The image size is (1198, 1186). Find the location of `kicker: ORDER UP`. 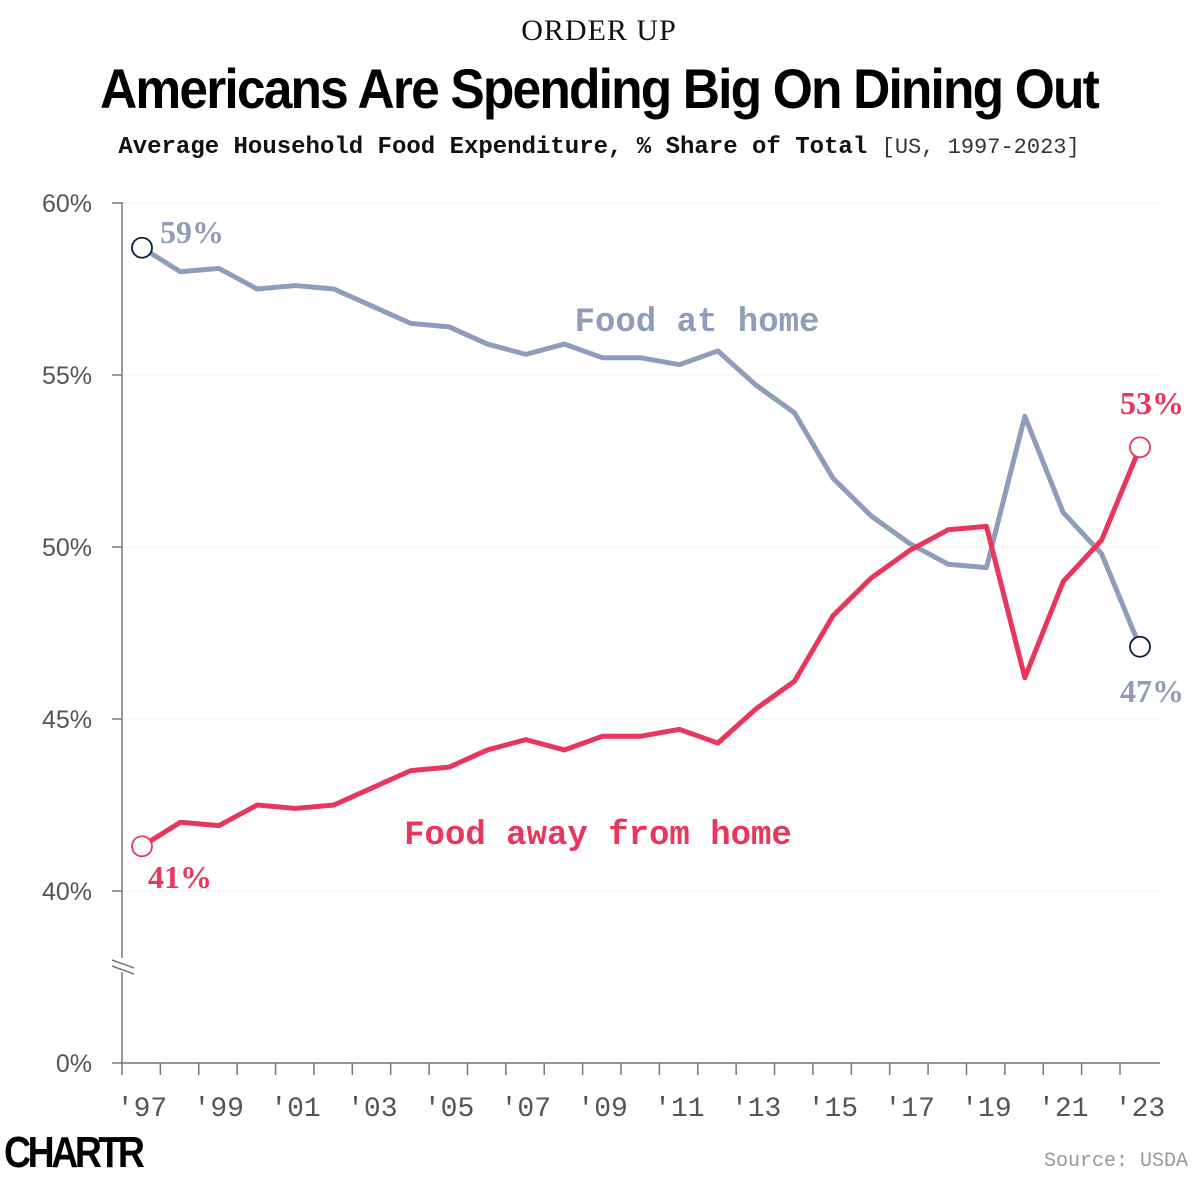

kicker: ORDER UP is located at coordinates (599, 30).